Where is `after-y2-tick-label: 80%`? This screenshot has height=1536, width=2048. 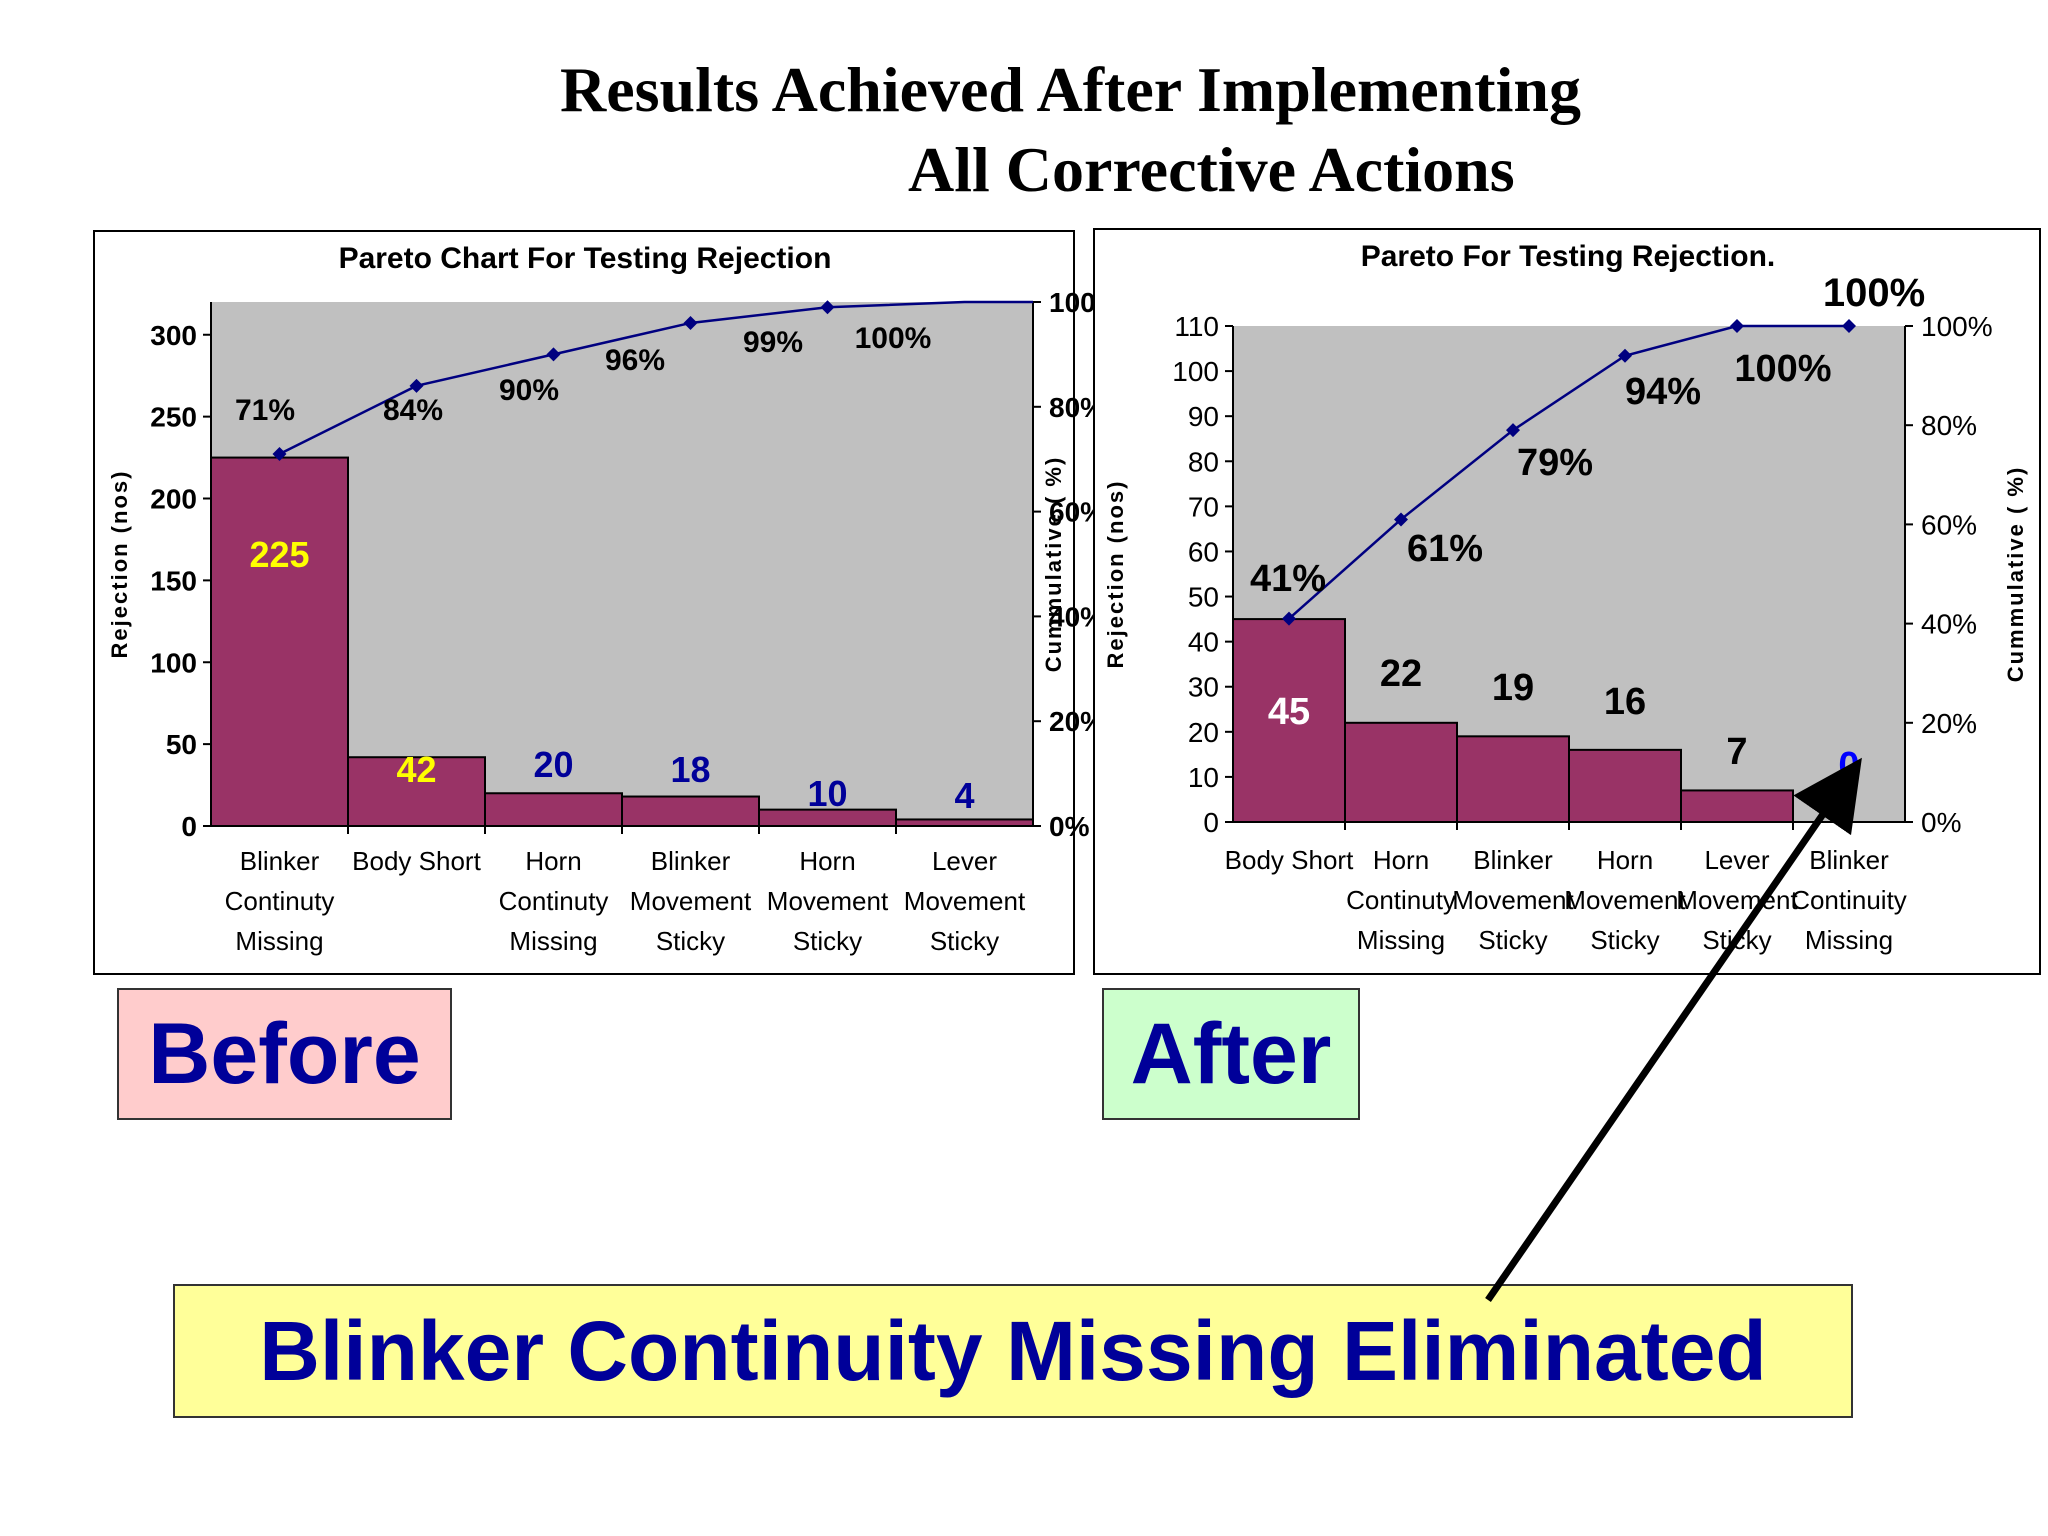
after-y2-tick-label: 80% is located at coordinates (1949, 425).